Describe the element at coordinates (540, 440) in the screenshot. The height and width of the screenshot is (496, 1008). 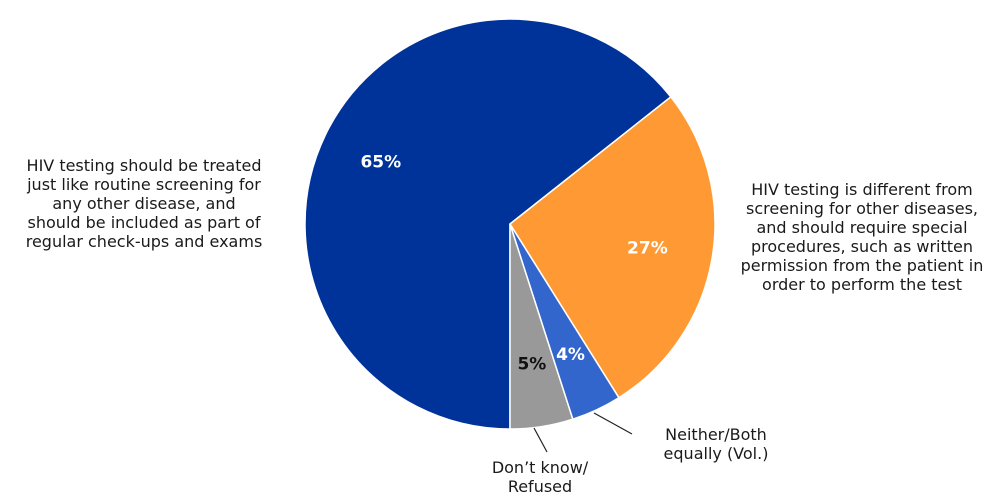
I see `leader-line-dont-know` at that location.